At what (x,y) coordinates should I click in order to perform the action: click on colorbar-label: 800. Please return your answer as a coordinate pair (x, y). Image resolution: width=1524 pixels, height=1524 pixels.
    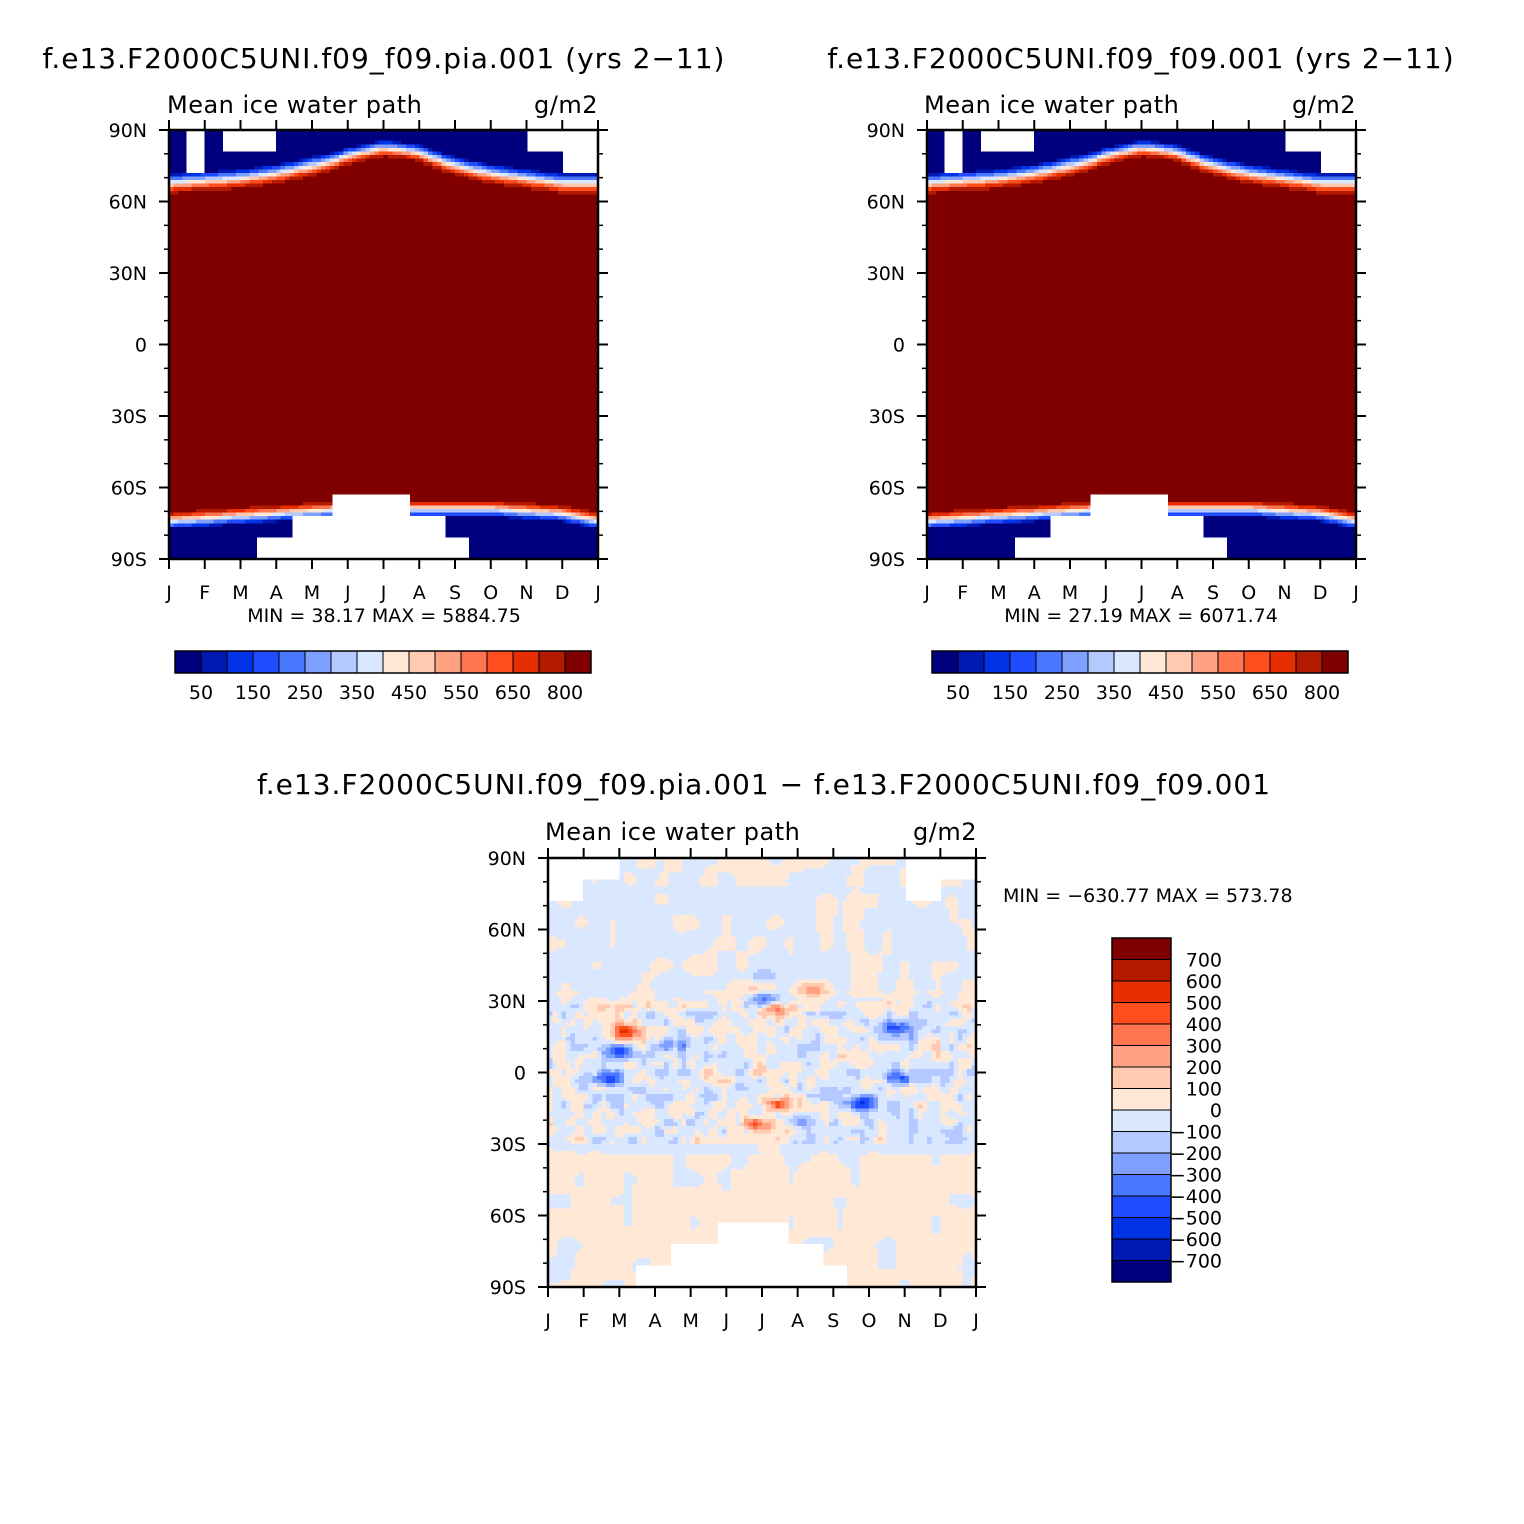
    Looking at the image, I should click on (565, 693).